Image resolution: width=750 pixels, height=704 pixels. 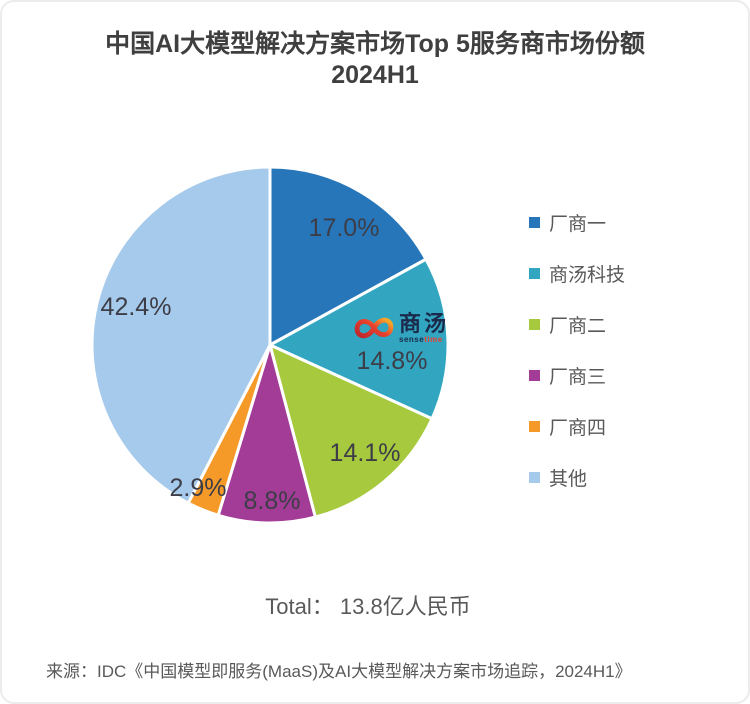 What do you see at coordinates (198, 488) in the screenshot?
I see `pie-slice-label-5: 2.9%` at bounding box center [198, 488].